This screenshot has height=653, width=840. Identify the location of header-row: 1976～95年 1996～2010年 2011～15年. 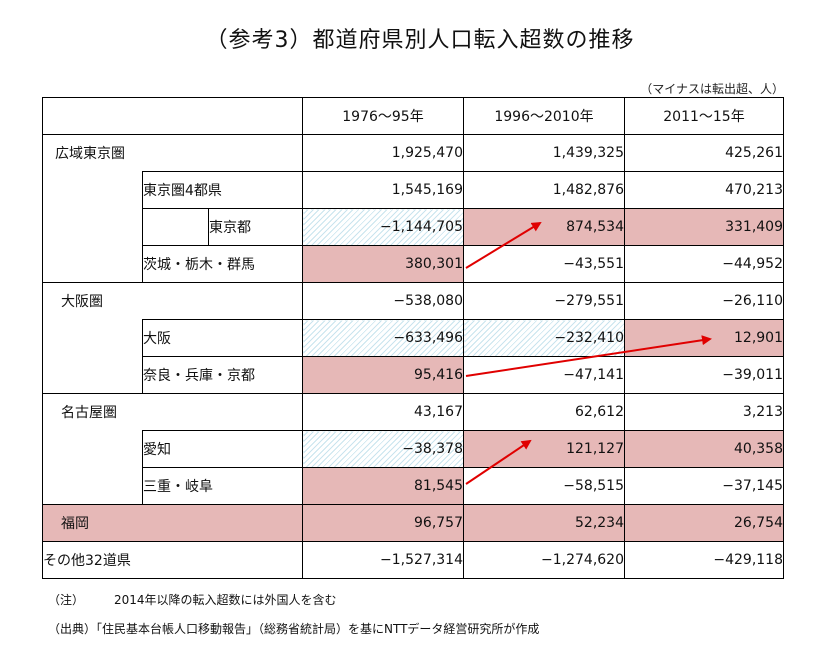
(413, 116).